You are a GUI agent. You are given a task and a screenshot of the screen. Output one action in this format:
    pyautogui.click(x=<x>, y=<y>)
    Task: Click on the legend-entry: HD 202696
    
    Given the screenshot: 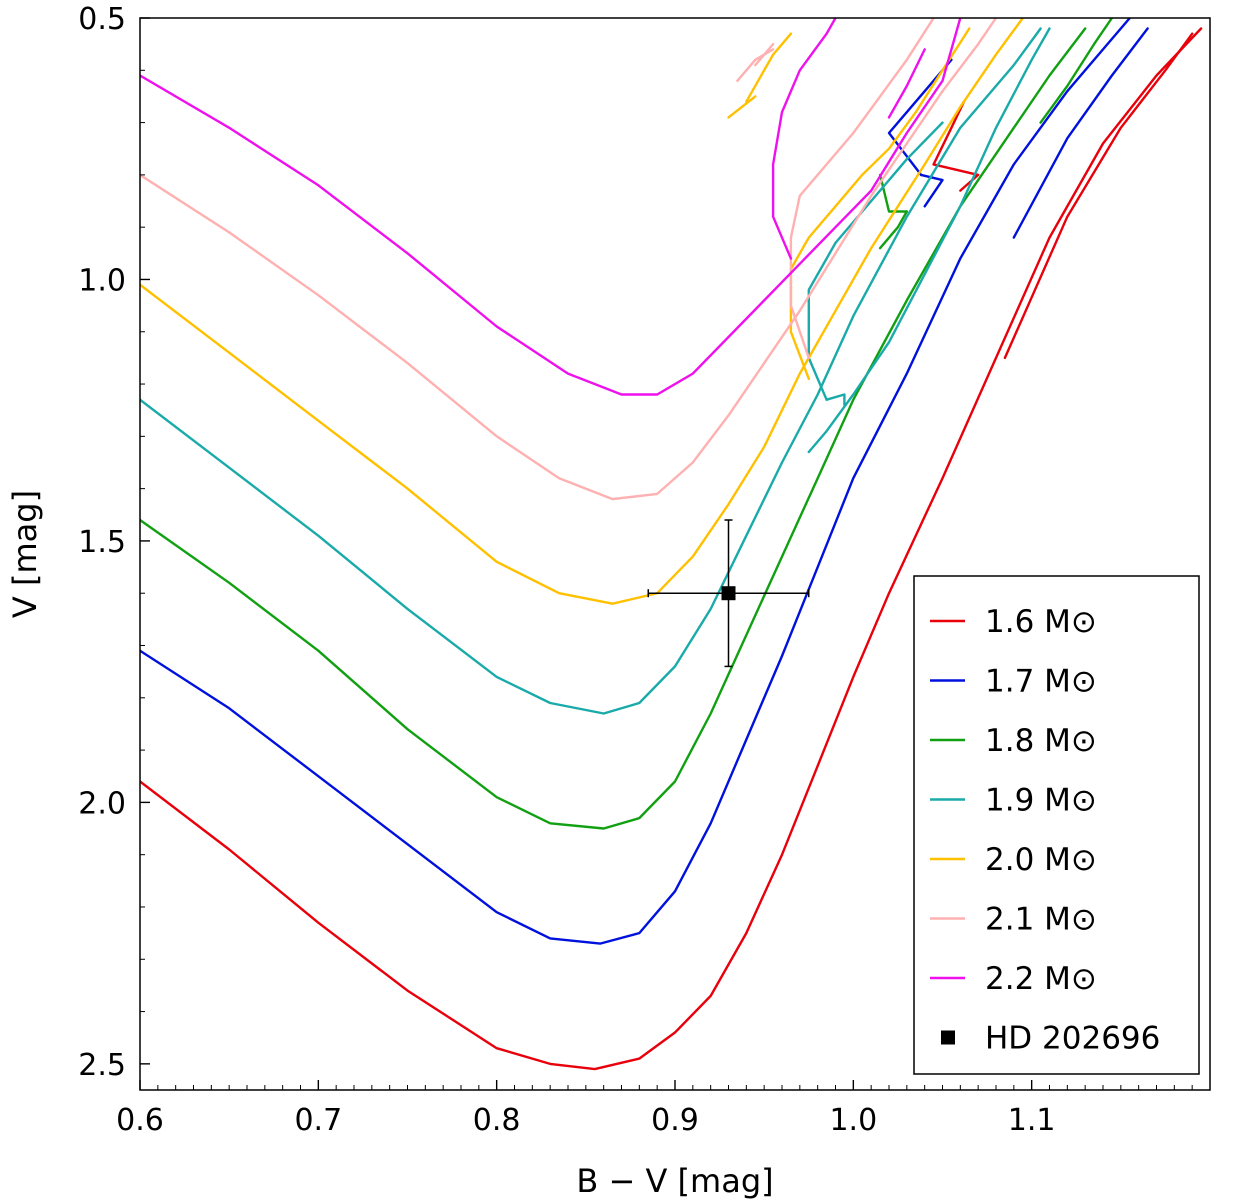 What is the action you would take?
    pyautogui.click(x=1050, y=1039)
    